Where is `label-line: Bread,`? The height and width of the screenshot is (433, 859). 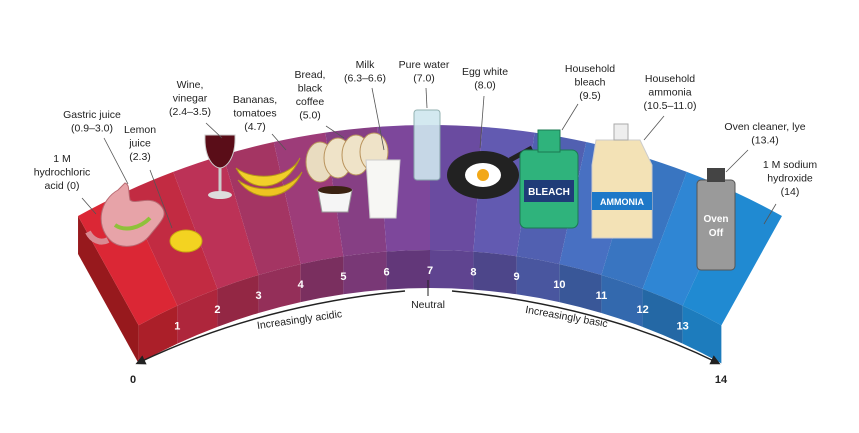 label-line: Bread, is located at coordinates (310, 75).